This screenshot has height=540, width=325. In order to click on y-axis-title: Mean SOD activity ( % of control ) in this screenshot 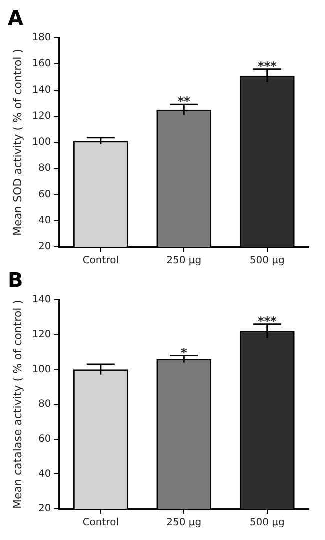, I will do `click(17, 142)`.